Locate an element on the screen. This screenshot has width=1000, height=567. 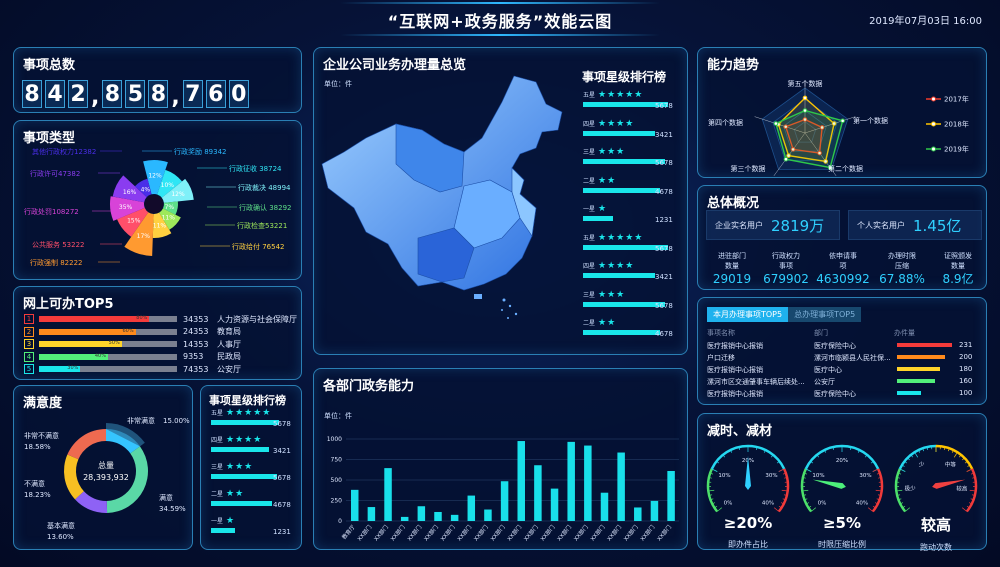
rank-badge: 5 is located at coordinates (29, 369).